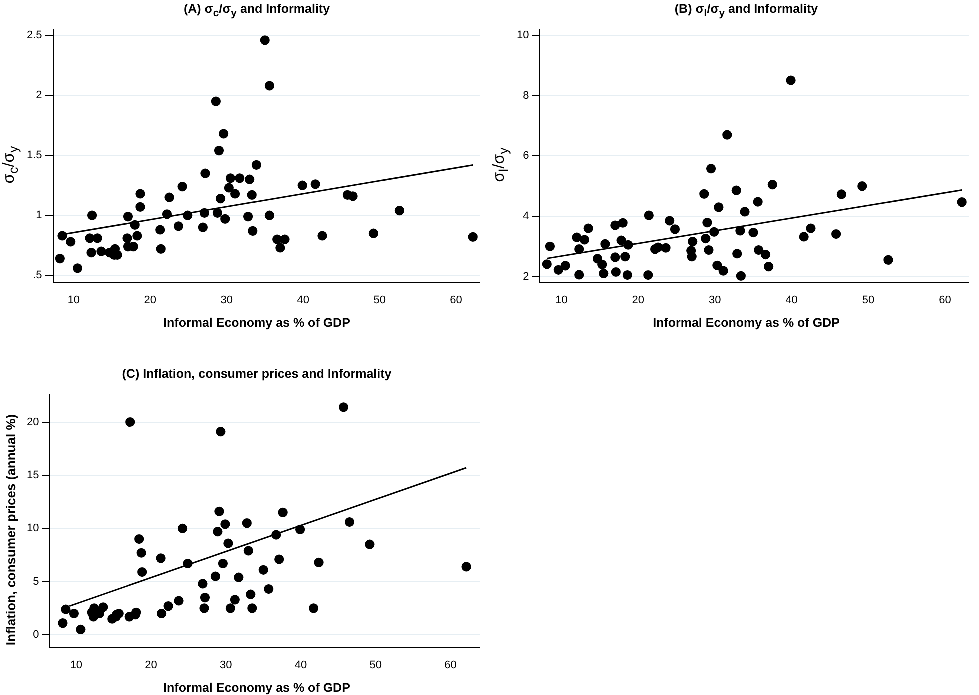 This screenshot has width=979, height=695. I want to click on y-tick-label: 4, so click(526, 216).